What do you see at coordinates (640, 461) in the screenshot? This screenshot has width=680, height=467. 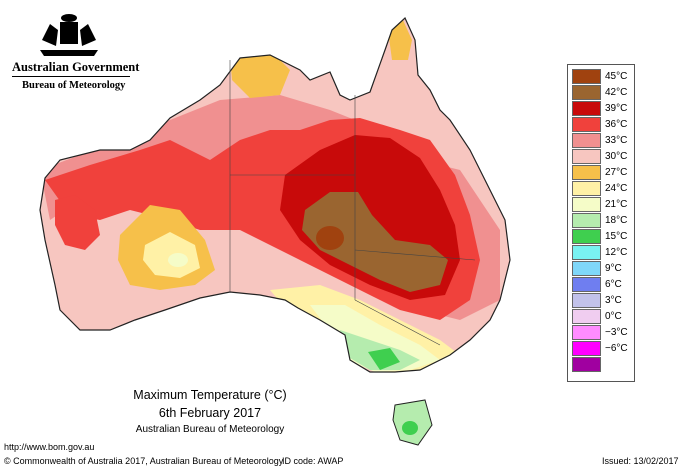 I see `footer-issued: Issued: 13/02/2017` at bounding box center [640, 461].